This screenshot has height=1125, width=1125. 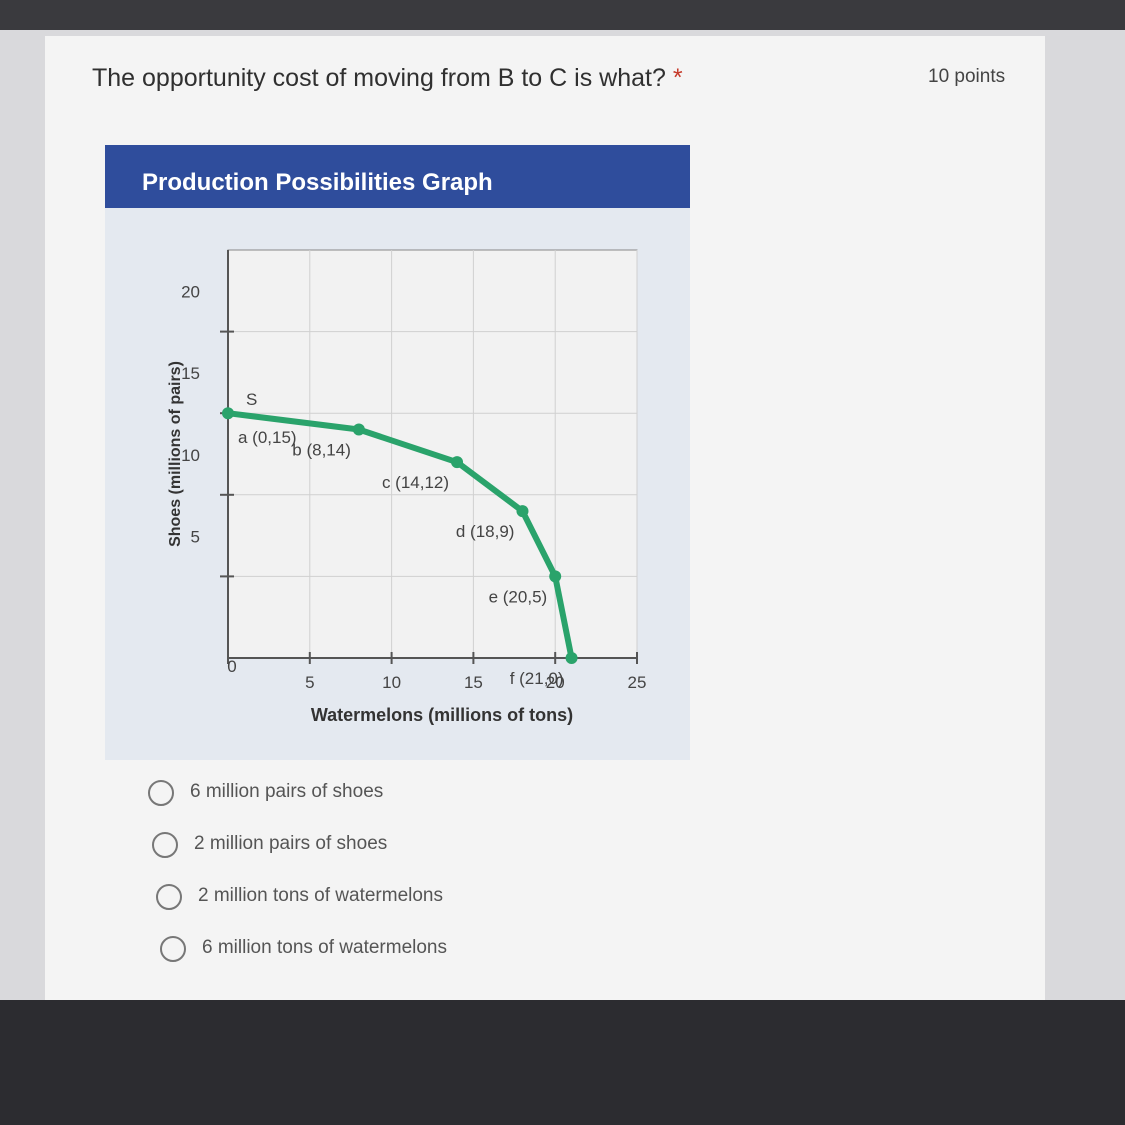 I want to click on required-mark: *, so click(x=677, y=78).